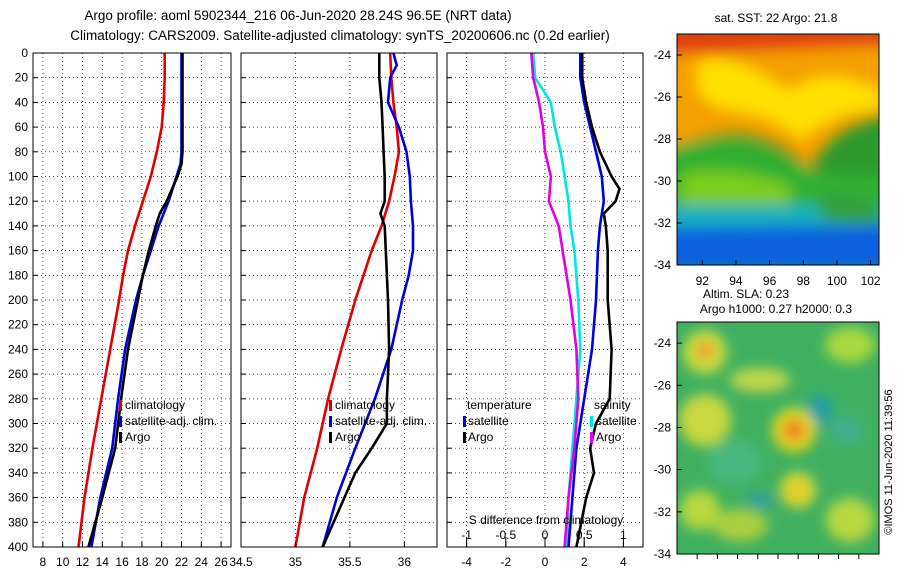 This screenshot has width=900, height=580. Describe the element at coordinates (623, 535) in the screenshot. I see `secondary-x-tick-label: 1` at that location.